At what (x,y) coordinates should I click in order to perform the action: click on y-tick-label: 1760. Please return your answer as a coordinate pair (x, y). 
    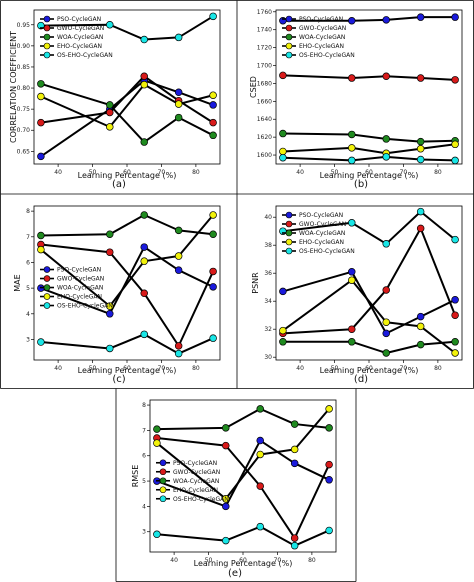
    Looking at the image, I should click on (264, 12).